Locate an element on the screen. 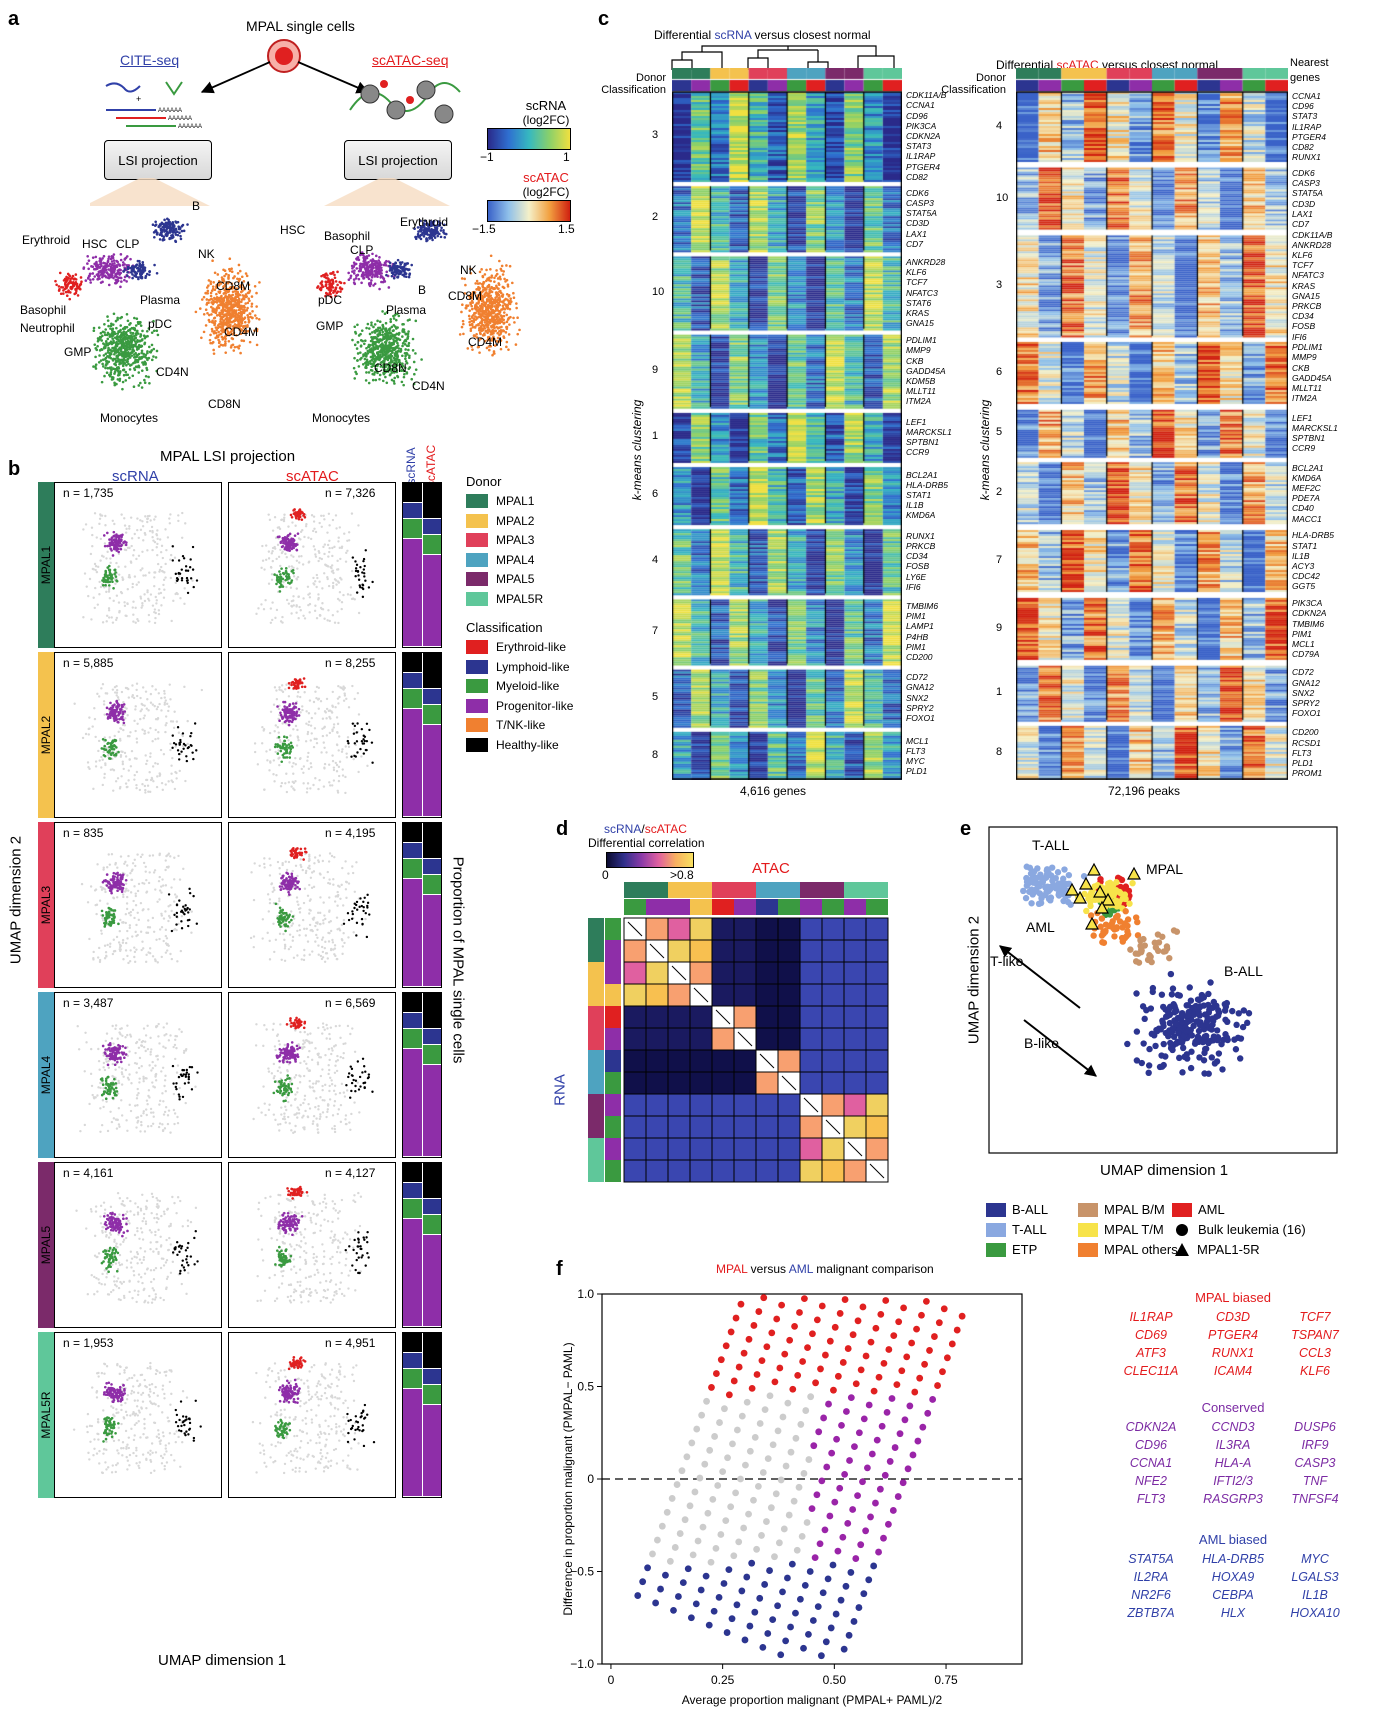 This screenshot has height=1718, width=1382. lsi-left-label: LSI projection is located at coordinates (158, 160).